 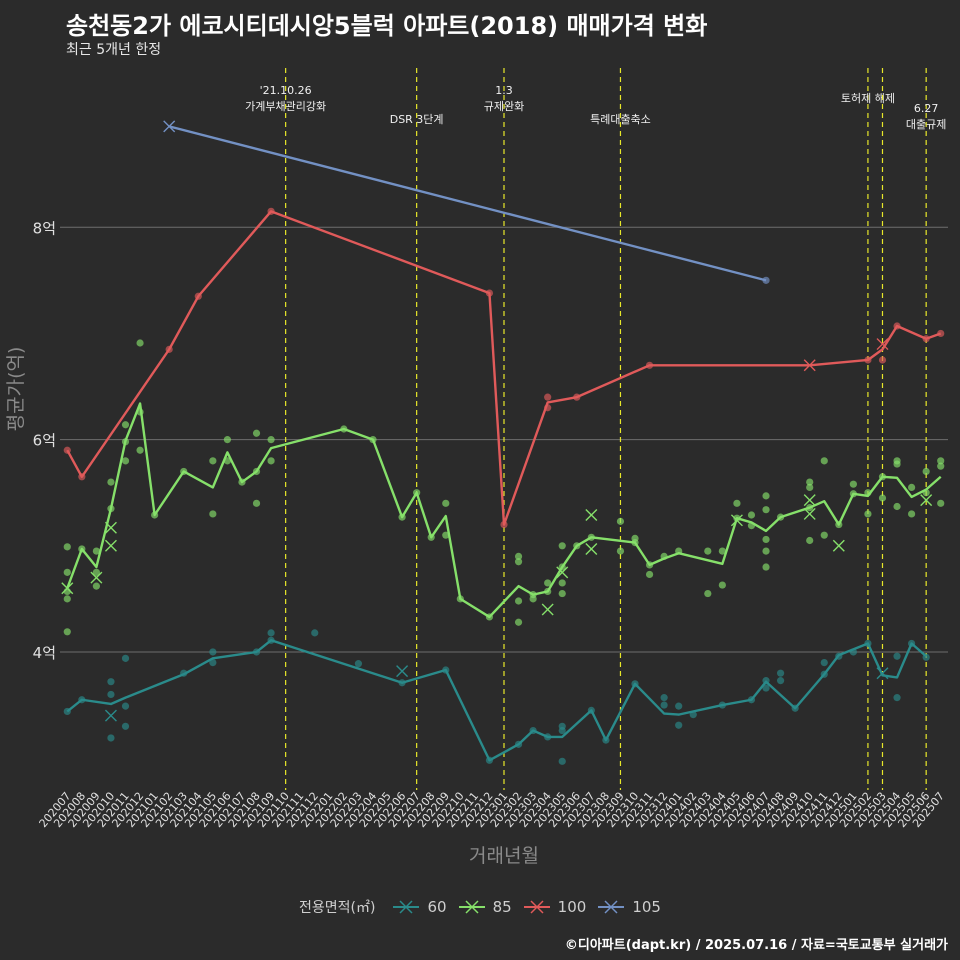 I want to click on legend-item-100: 100, so click(x=554, y=907).